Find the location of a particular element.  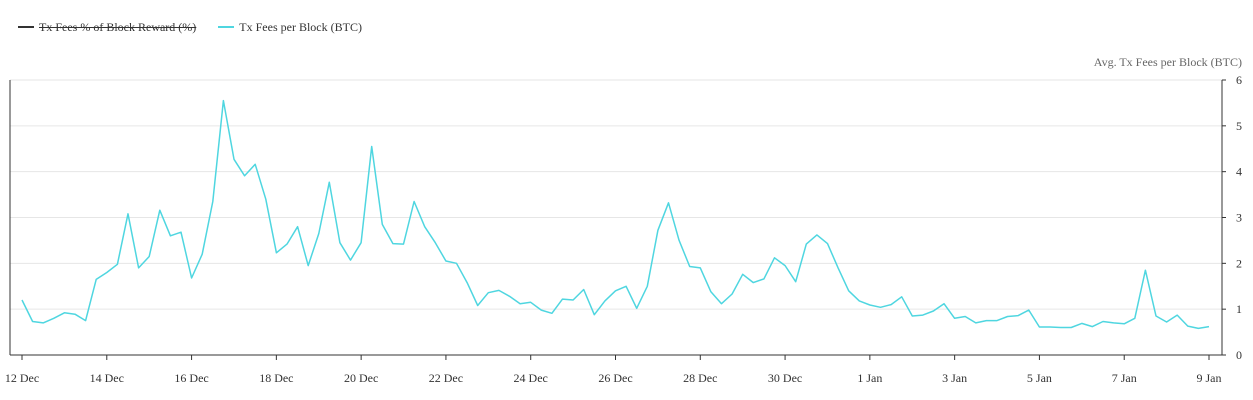

legend-label-fees-per-block: Tx Fees per Block (BTC) is located at coordinates (300, 26).